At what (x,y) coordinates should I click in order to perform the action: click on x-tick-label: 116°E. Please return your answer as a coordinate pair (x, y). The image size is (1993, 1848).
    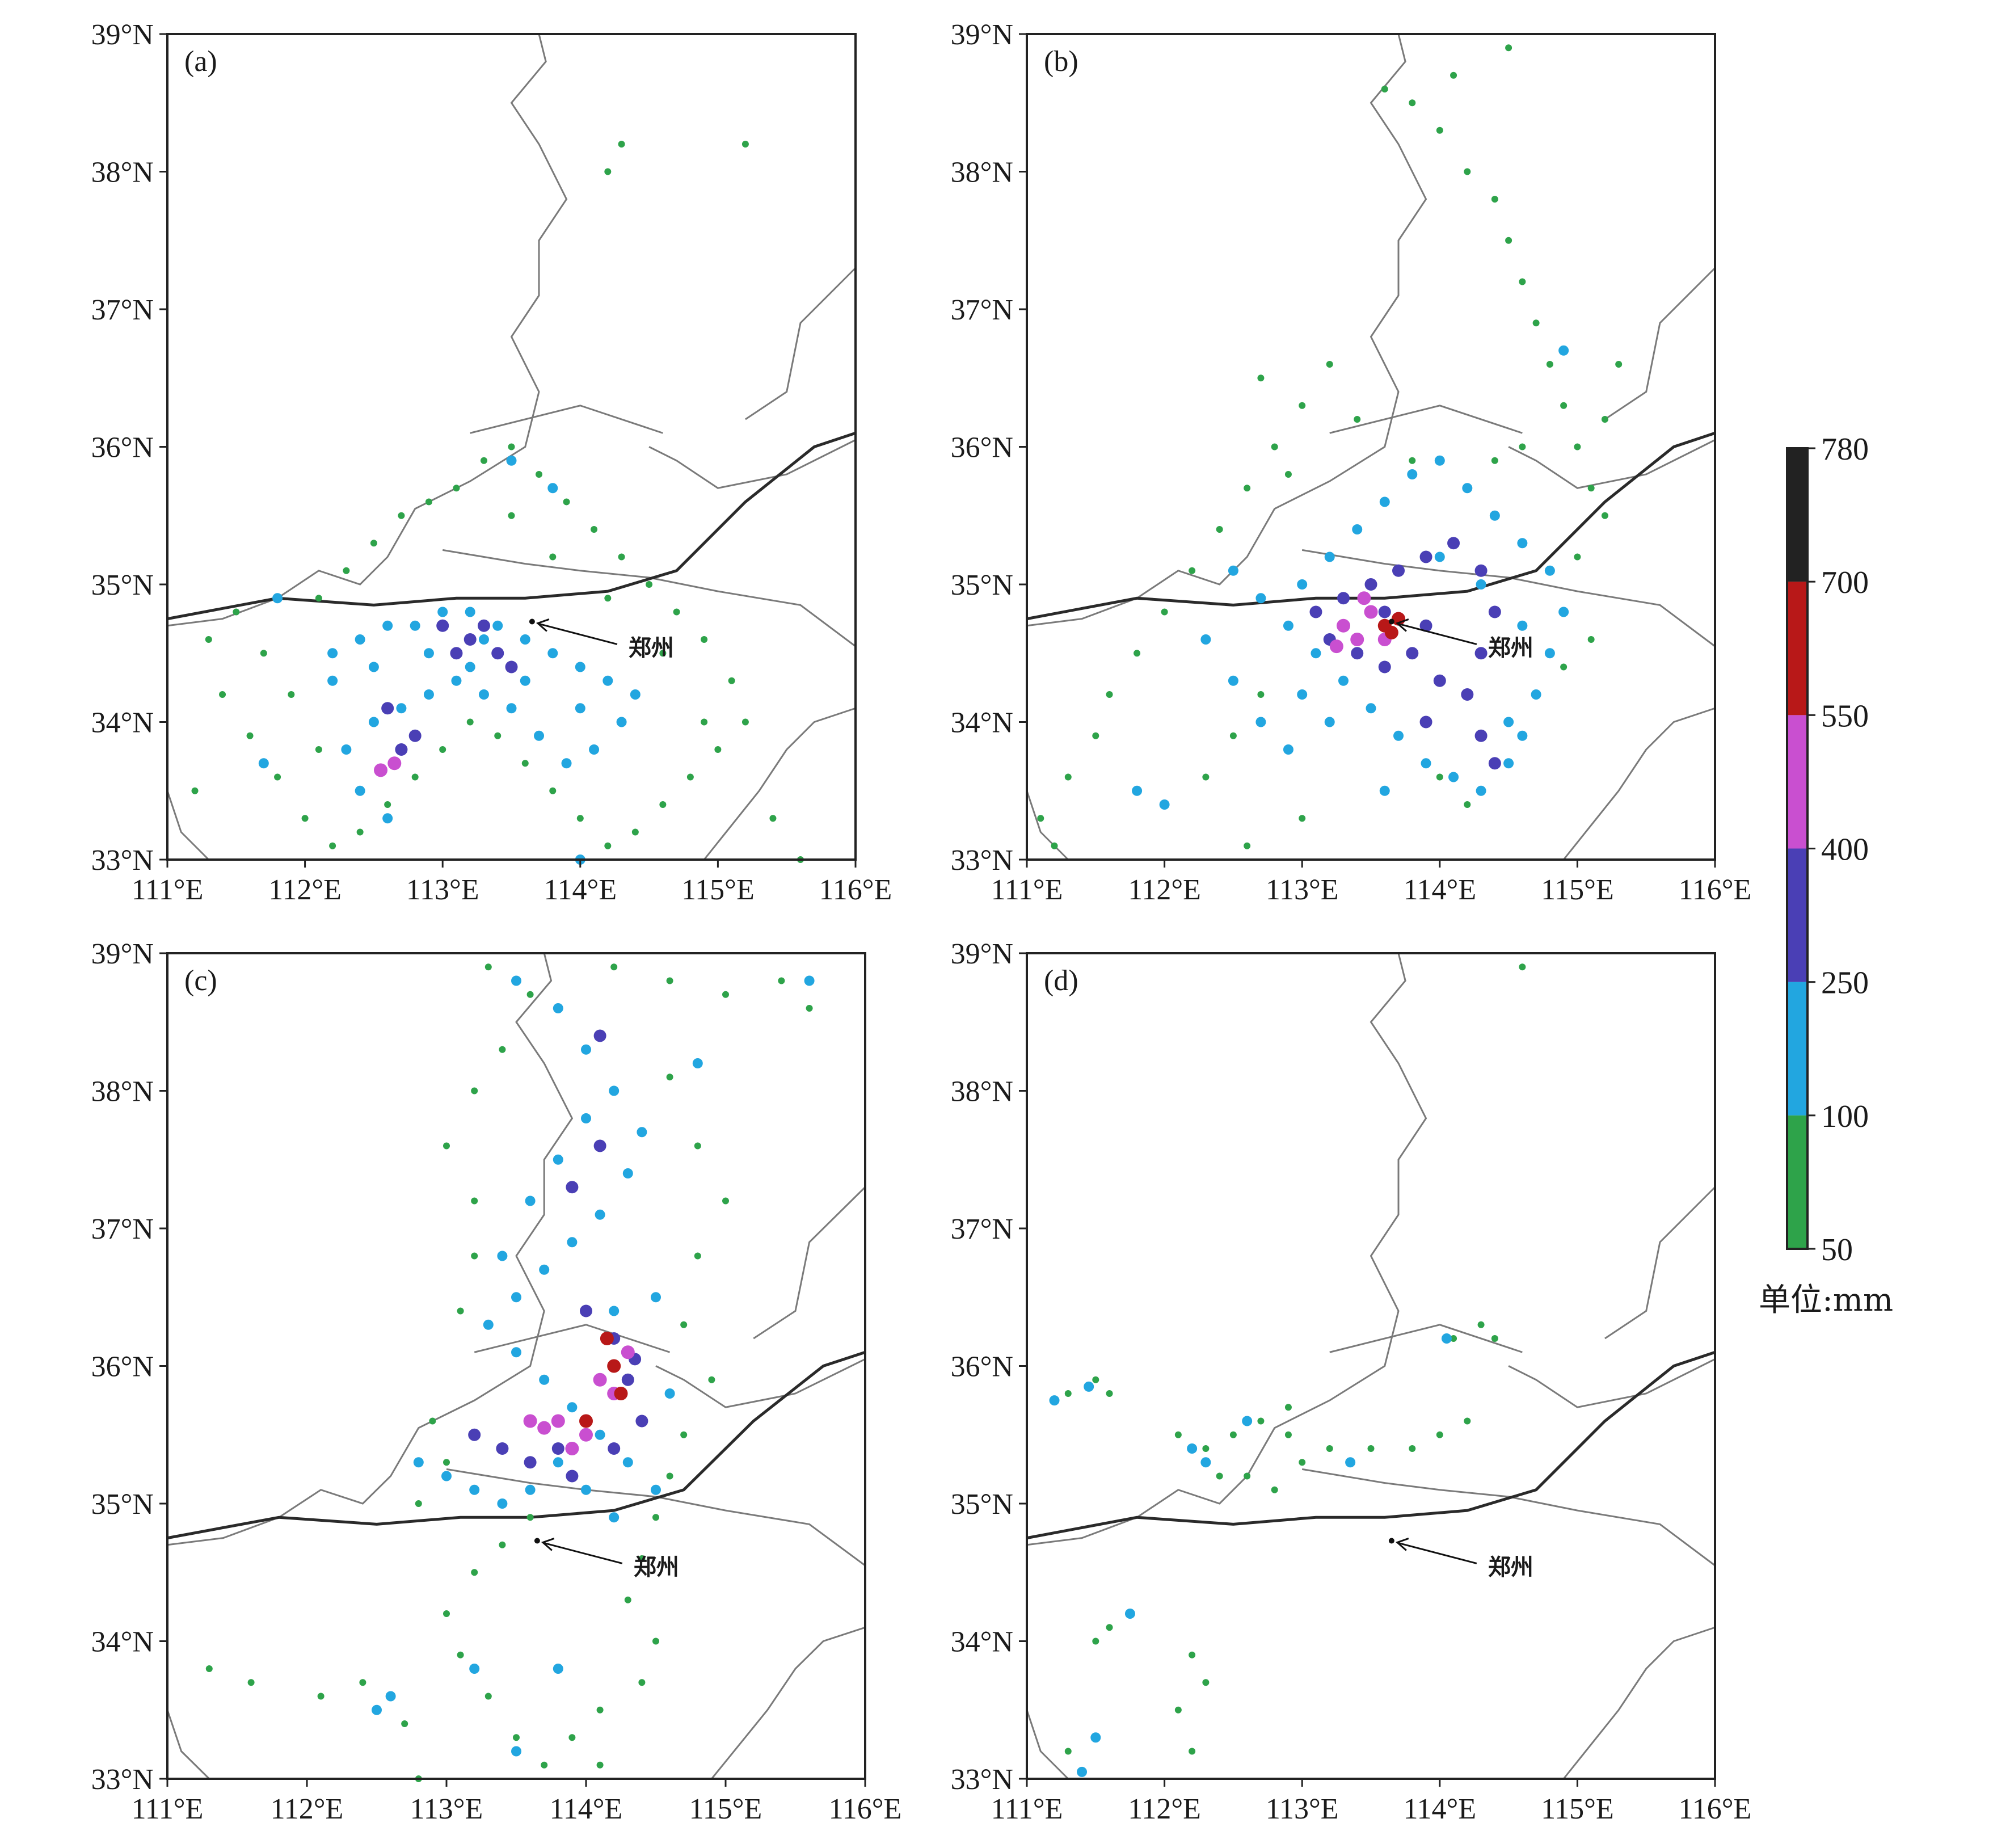
    Looking at the image, I should click on (1715, 890).